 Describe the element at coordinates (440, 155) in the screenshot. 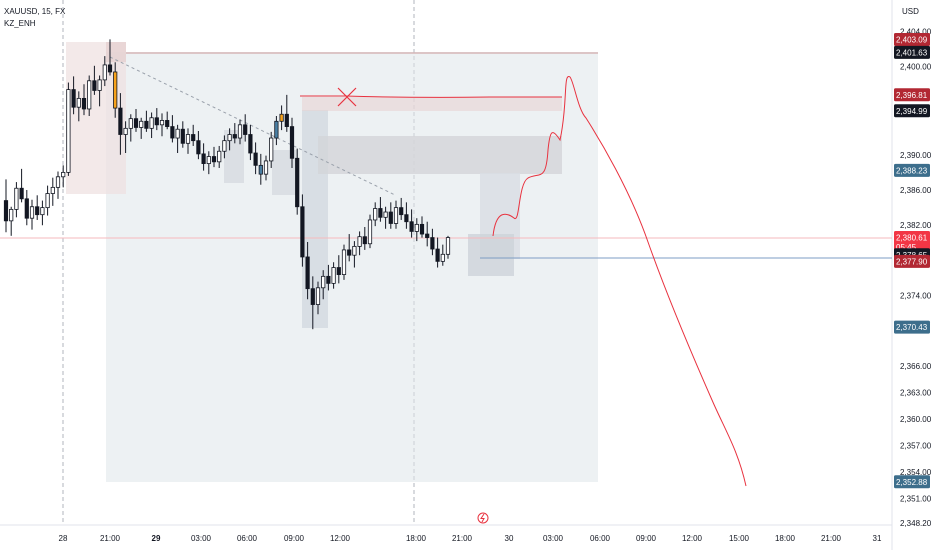

I see `imbalance-zone` at that location.